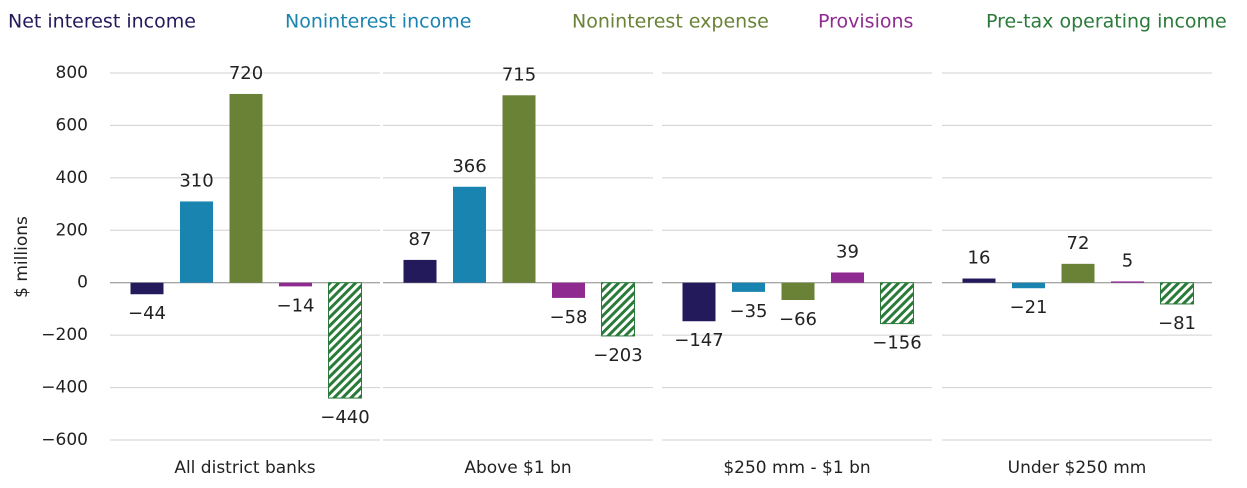 The width and height of the screenshot is (1247, 488). What do you see at coordinates (72, 73) in the screenshot?
I see `y-tick-label: 800` at bounding box center [72, 73].